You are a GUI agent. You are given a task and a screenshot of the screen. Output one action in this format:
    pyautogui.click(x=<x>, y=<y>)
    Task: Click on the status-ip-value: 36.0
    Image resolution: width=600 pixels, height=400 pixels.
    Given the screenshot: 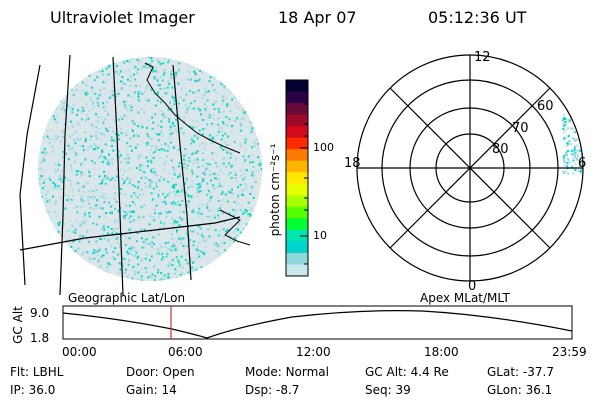 What is the action you would take?
    pyautogui.click(x=42, y=390)
    